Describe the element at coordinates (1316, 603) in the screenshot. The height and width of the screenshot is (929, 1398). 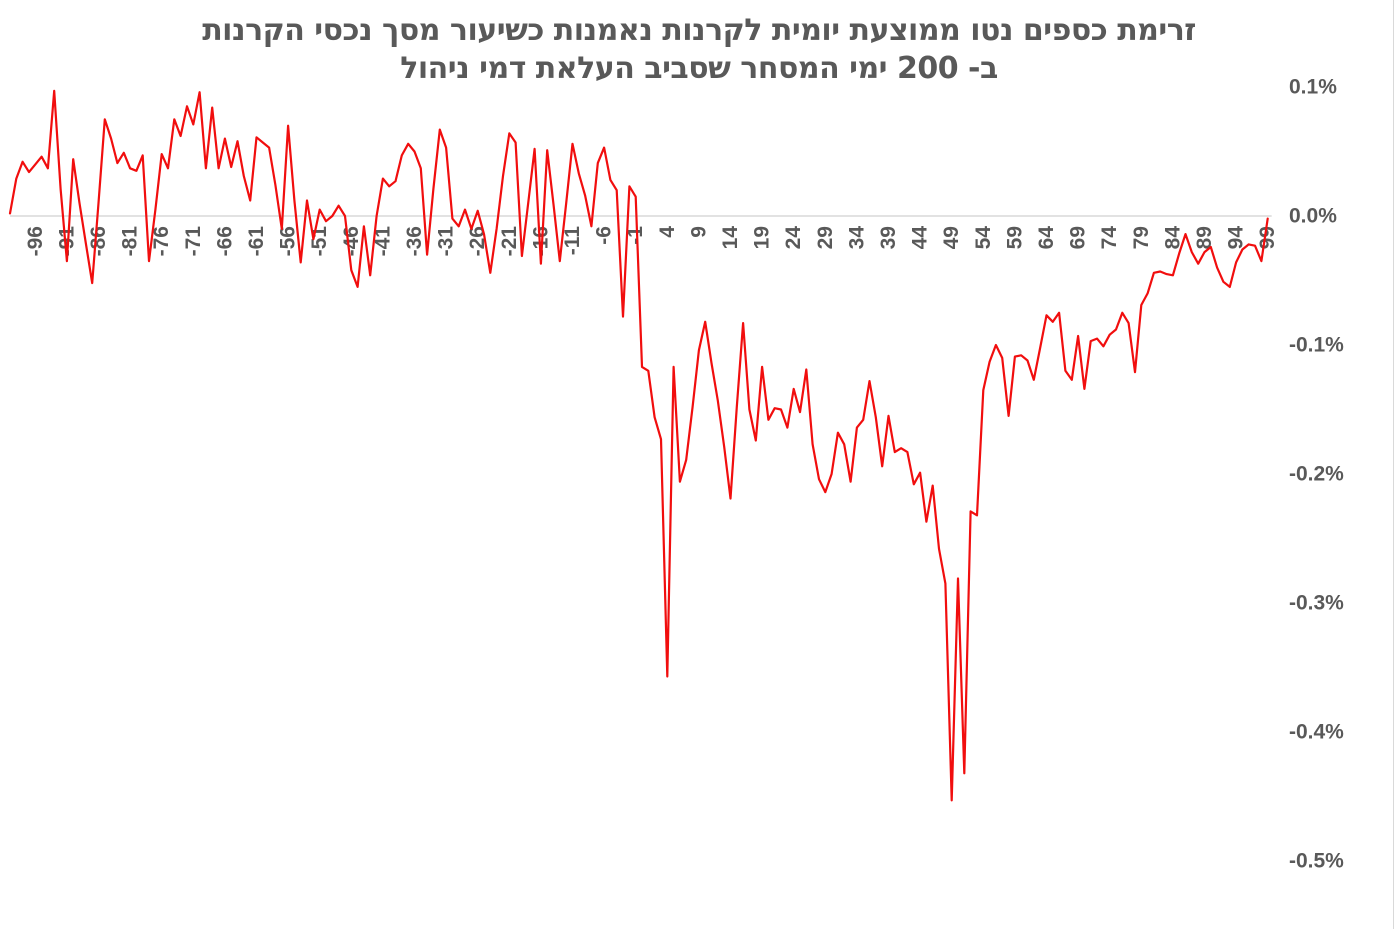
I see `y-axis-tick-label: -0.3%` at that location.